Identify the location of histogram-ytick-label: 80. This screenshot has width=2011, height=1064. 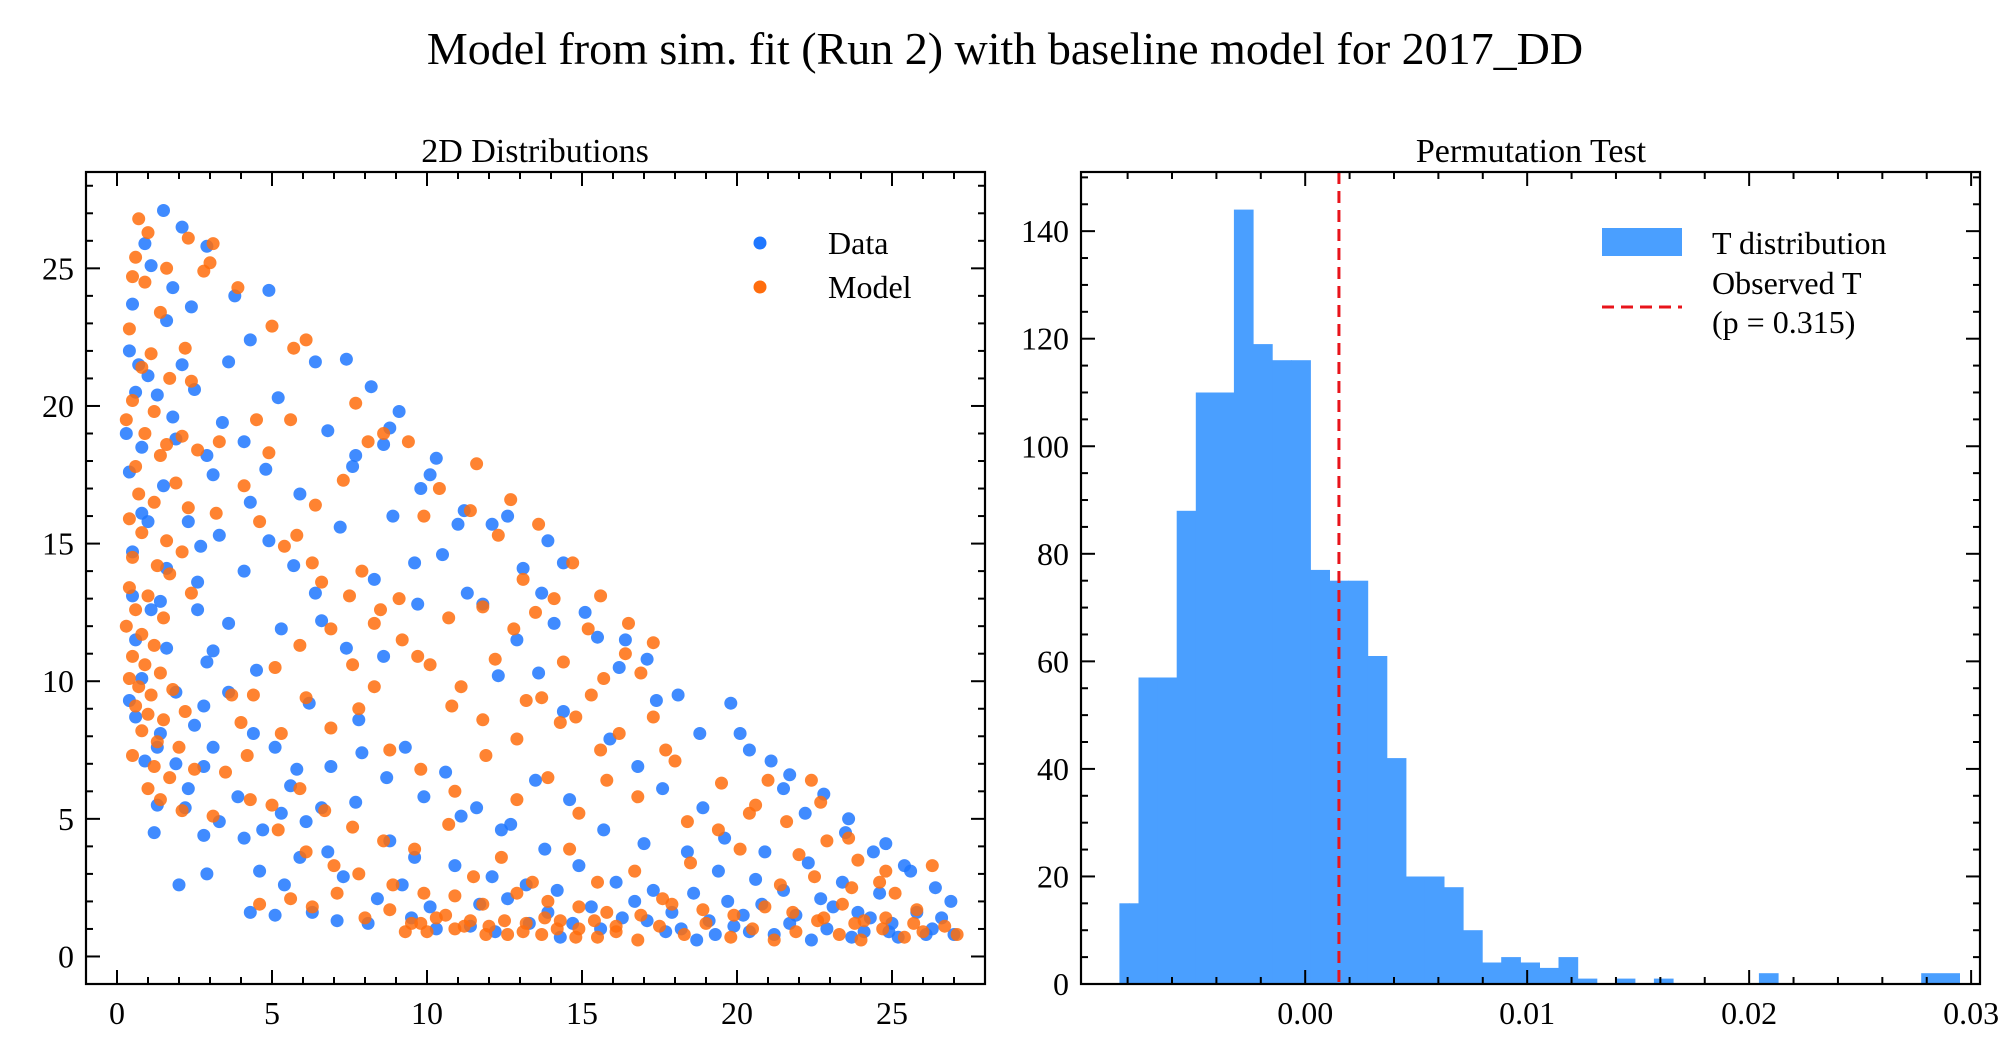
(1053, 554).